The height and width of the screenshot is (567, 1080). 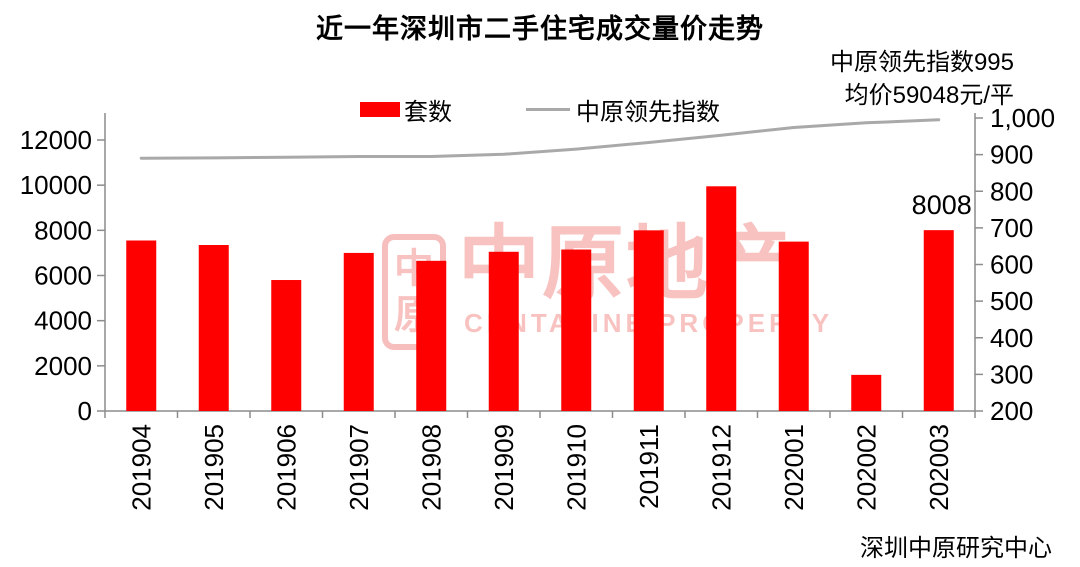 What do you see at coordinates (922, 79) in the screenshot?
I see `annotation-block: 中原领先指数995 均价59048元/平` at bounding box center [922, 79].